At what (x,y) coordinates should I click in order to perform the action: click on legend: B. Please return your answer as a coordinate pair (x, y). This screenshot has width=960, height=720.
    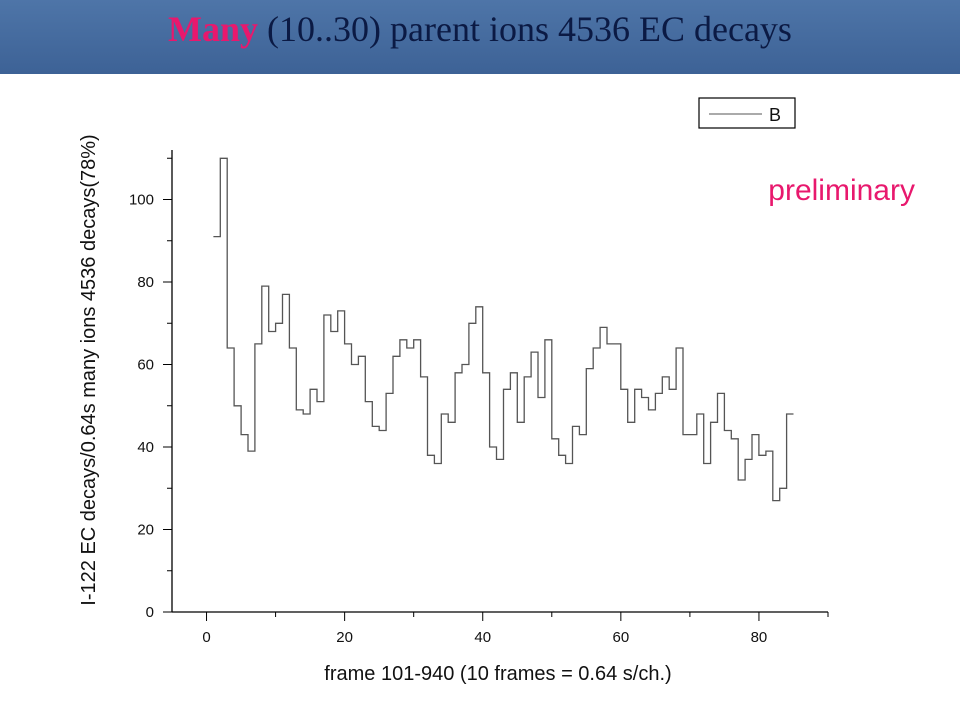
    Looking at the image, I should click on (747, 113).